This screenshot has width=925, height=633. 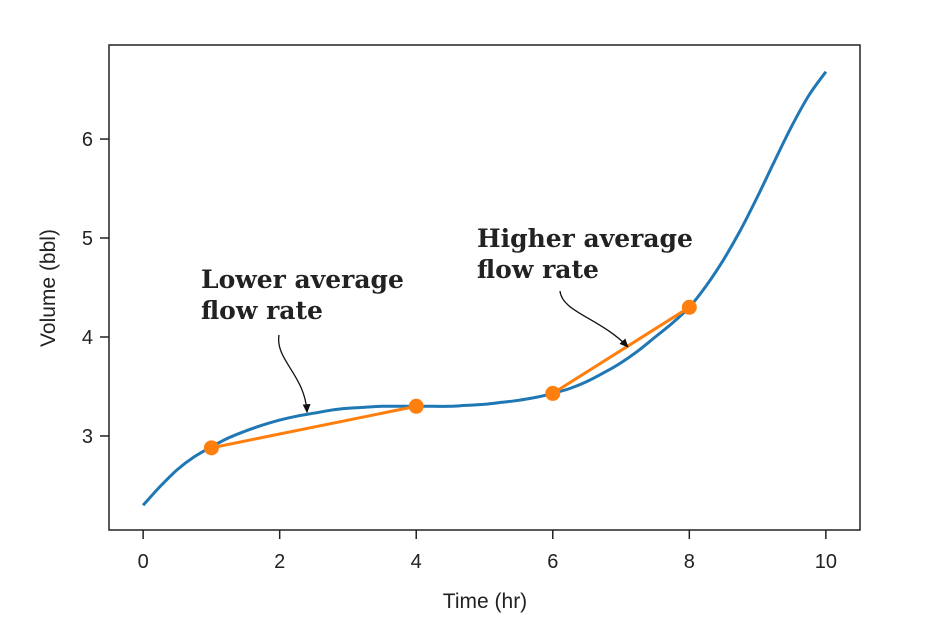 What do you see at coordinates (48, 288) in the screenshot?
I see `y-axis-title: Volume (bbl)` at bounding box center [48, 288].